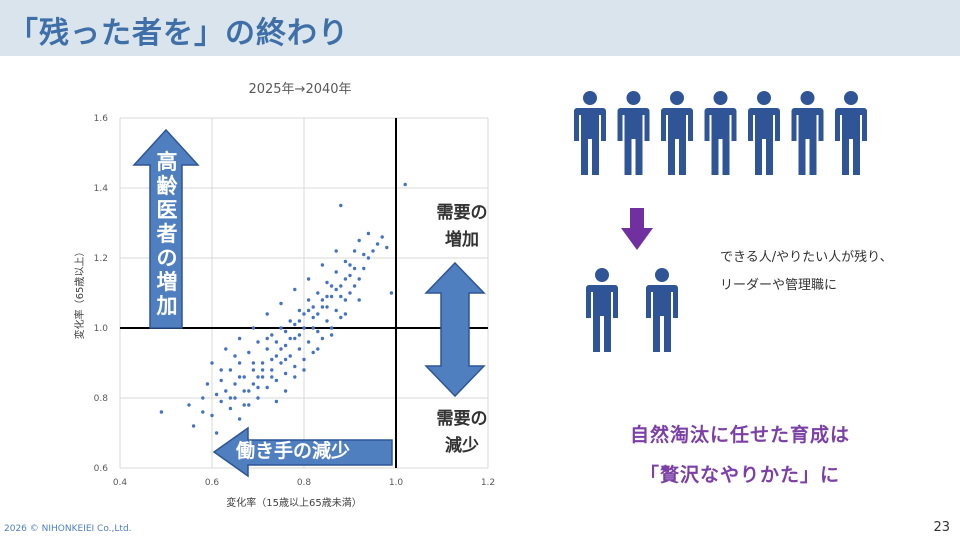 The height and width of the screenshot is (540, 960). I want to click on up-arrow-icon, so click(166, 228).